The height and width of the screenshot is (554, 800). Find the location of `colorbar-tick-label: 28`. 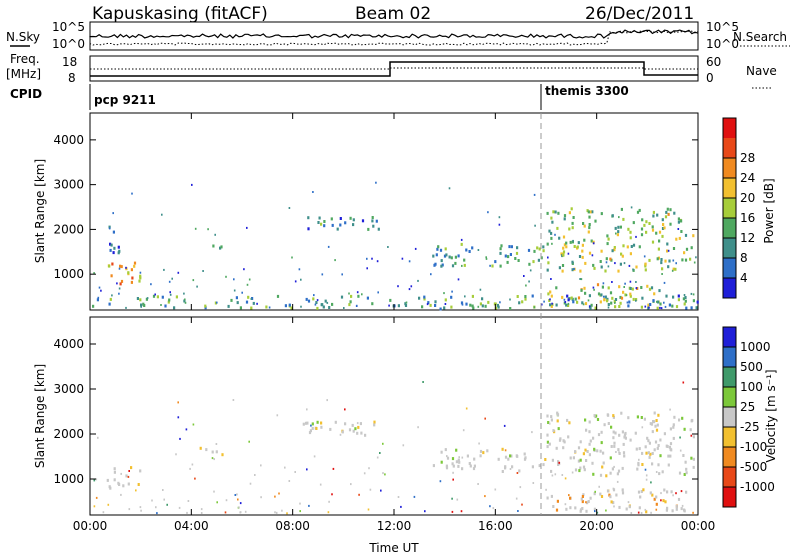

colorbar-tick-label: 28 is located at coordinates (747, 158).